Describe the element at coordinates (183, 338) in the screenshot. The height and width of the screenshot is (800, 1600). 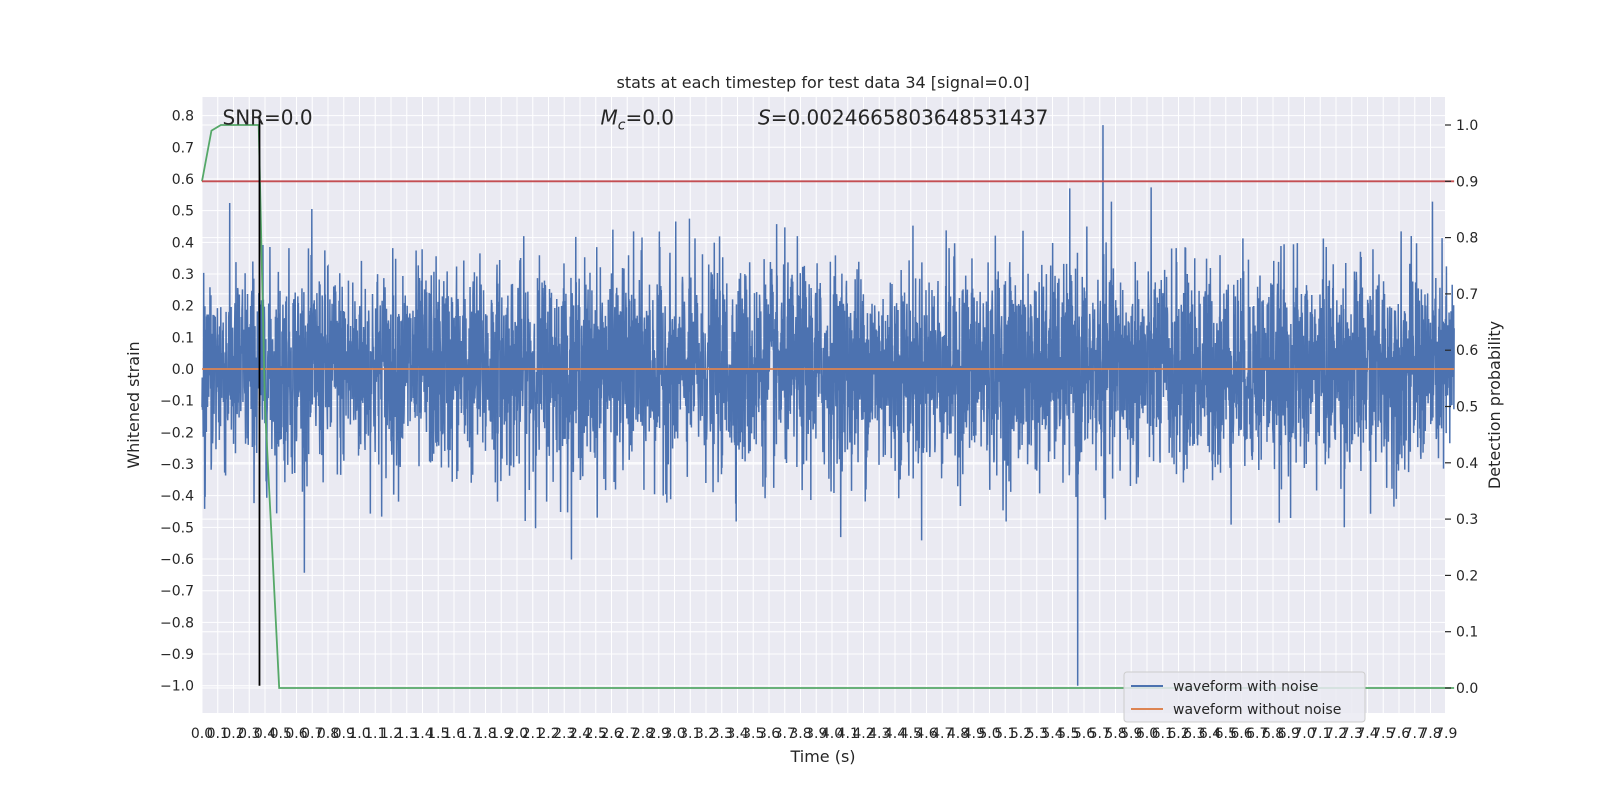
I see `y-tick-label-7: 0.1` at that location.